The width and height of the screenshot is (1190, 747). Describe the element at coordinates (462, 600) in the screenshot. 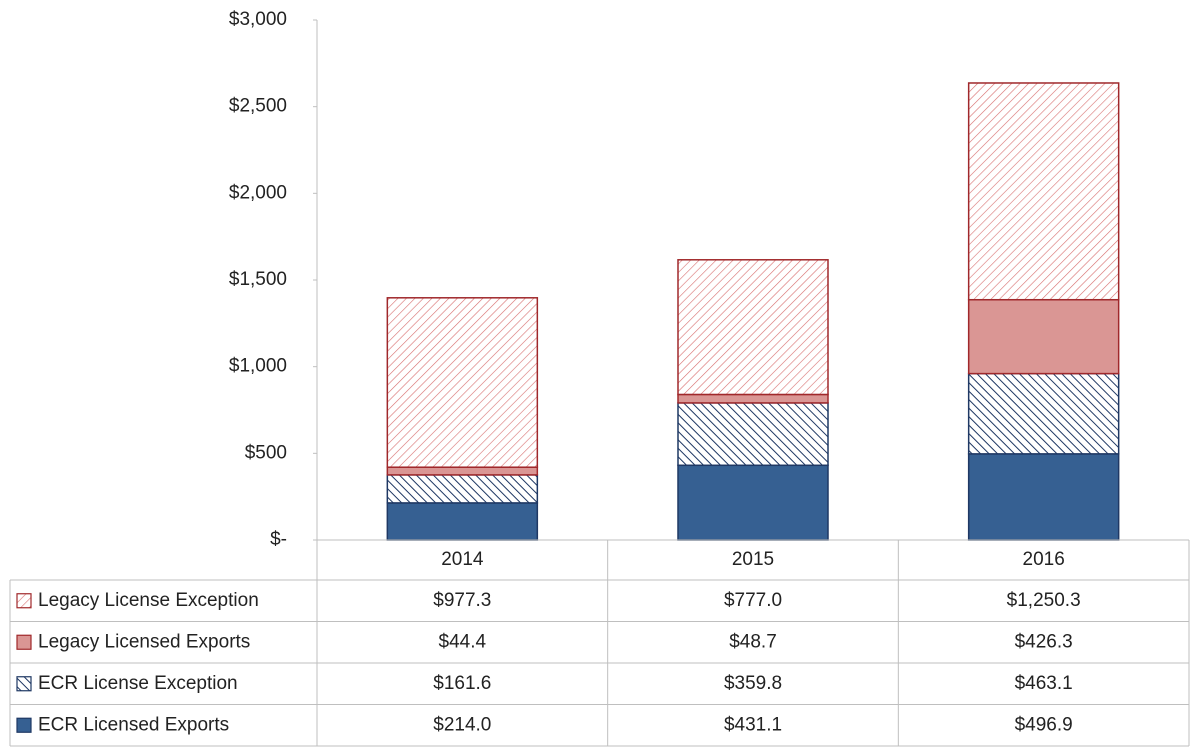

I see `table-value: $977.3` at that location.